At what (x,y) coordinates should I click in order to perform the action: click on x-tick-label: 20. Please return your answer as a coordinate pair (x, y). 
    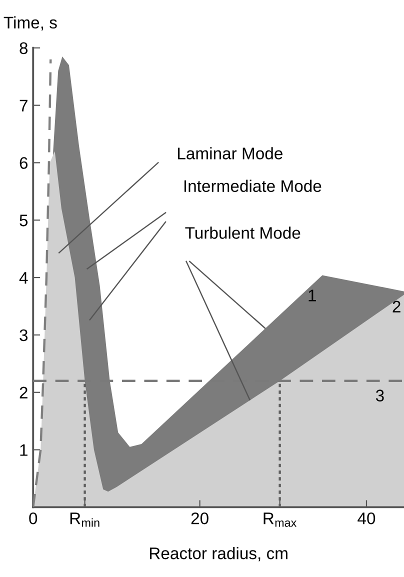
    Looking at the image, I should click on (199, 518).